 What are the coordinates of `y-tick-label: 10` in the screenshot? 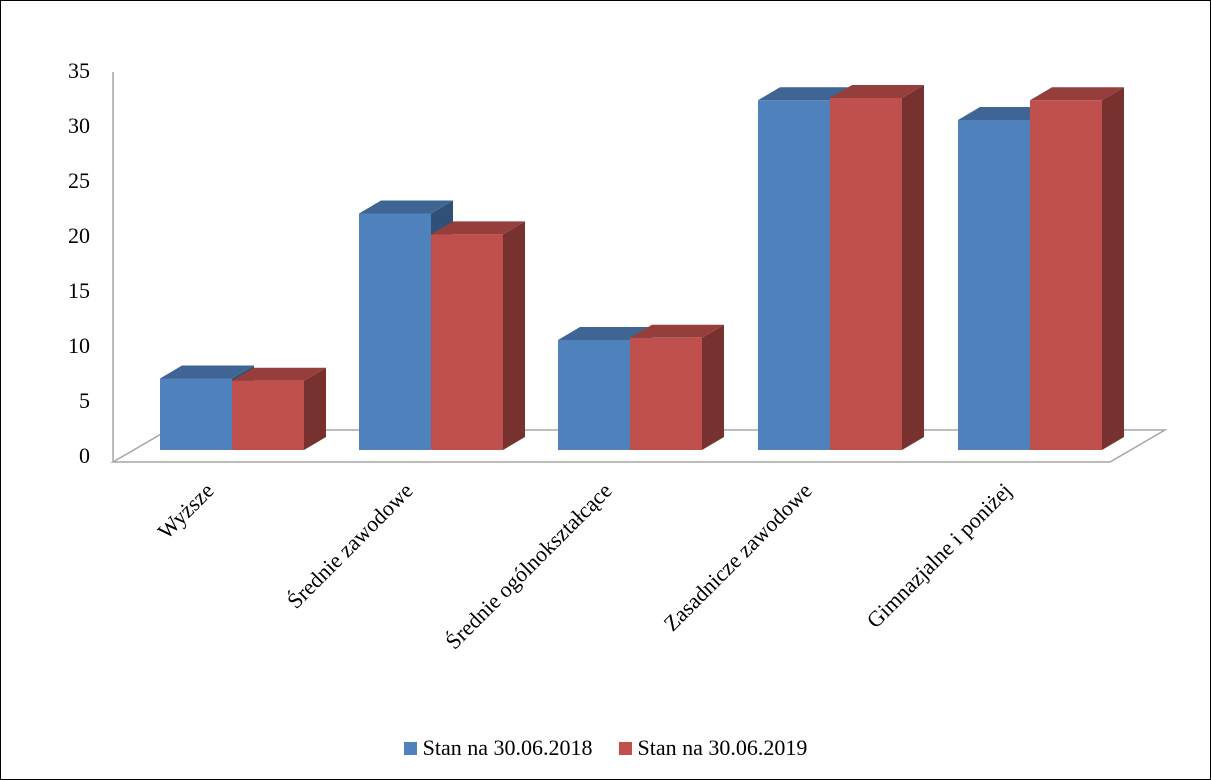 It's located at (79, 345).